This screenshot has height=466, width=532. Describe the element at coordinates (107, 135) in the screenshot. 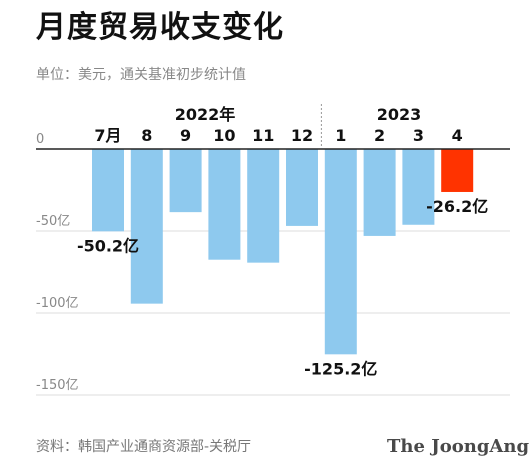

I see `category-label: 7月` at that location.